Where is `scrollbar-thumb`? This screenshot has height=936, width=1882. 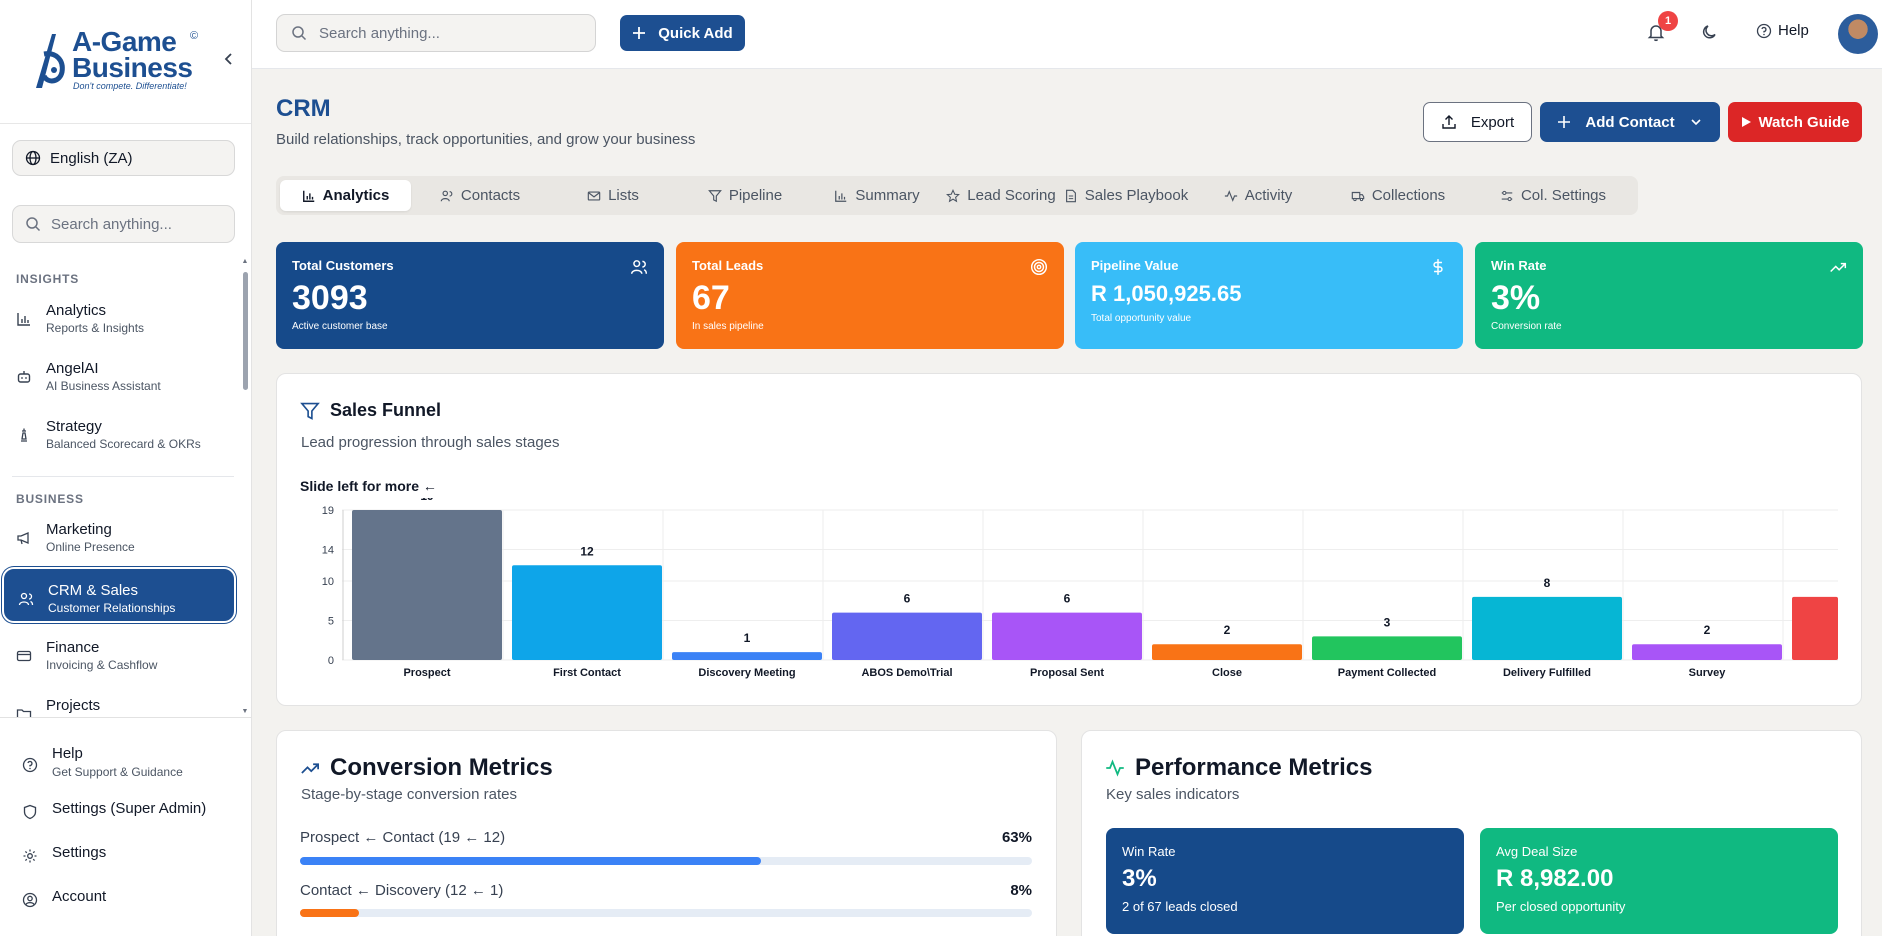
scrollbar-thumb is located at coordinates (245, 331).